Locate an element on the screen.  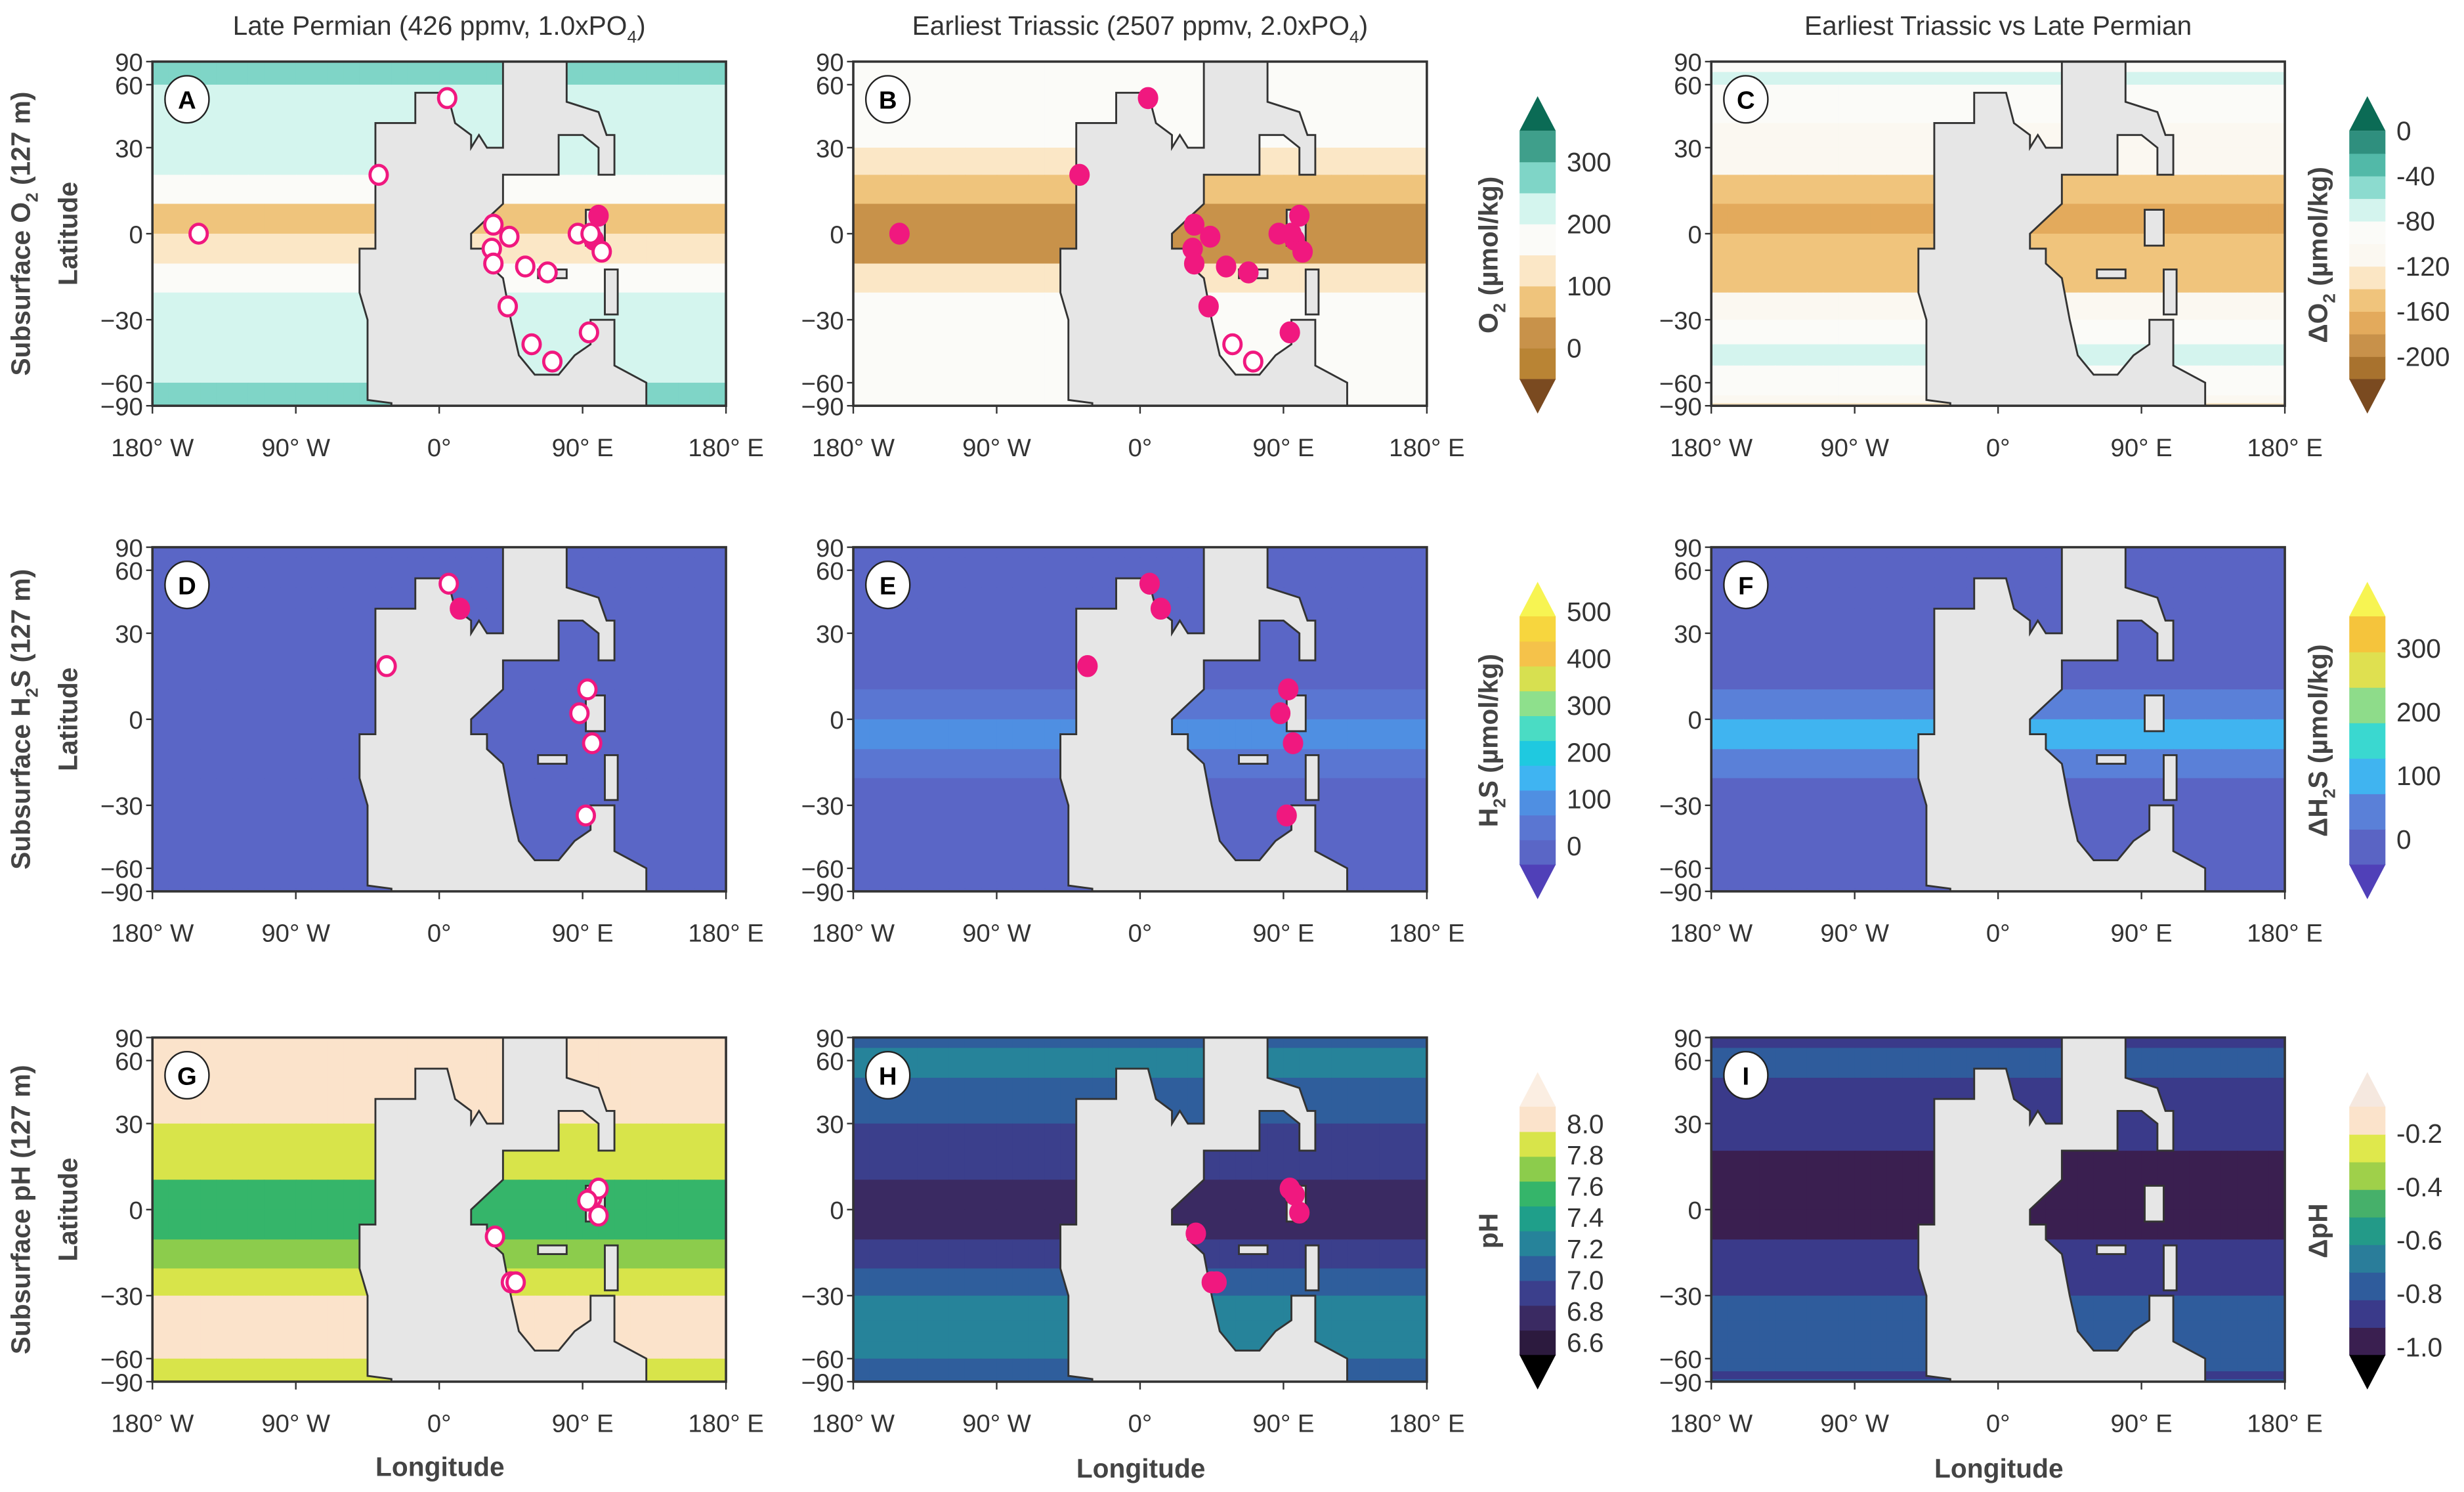
heatmap-cells is located at coordinates (1140, 719).